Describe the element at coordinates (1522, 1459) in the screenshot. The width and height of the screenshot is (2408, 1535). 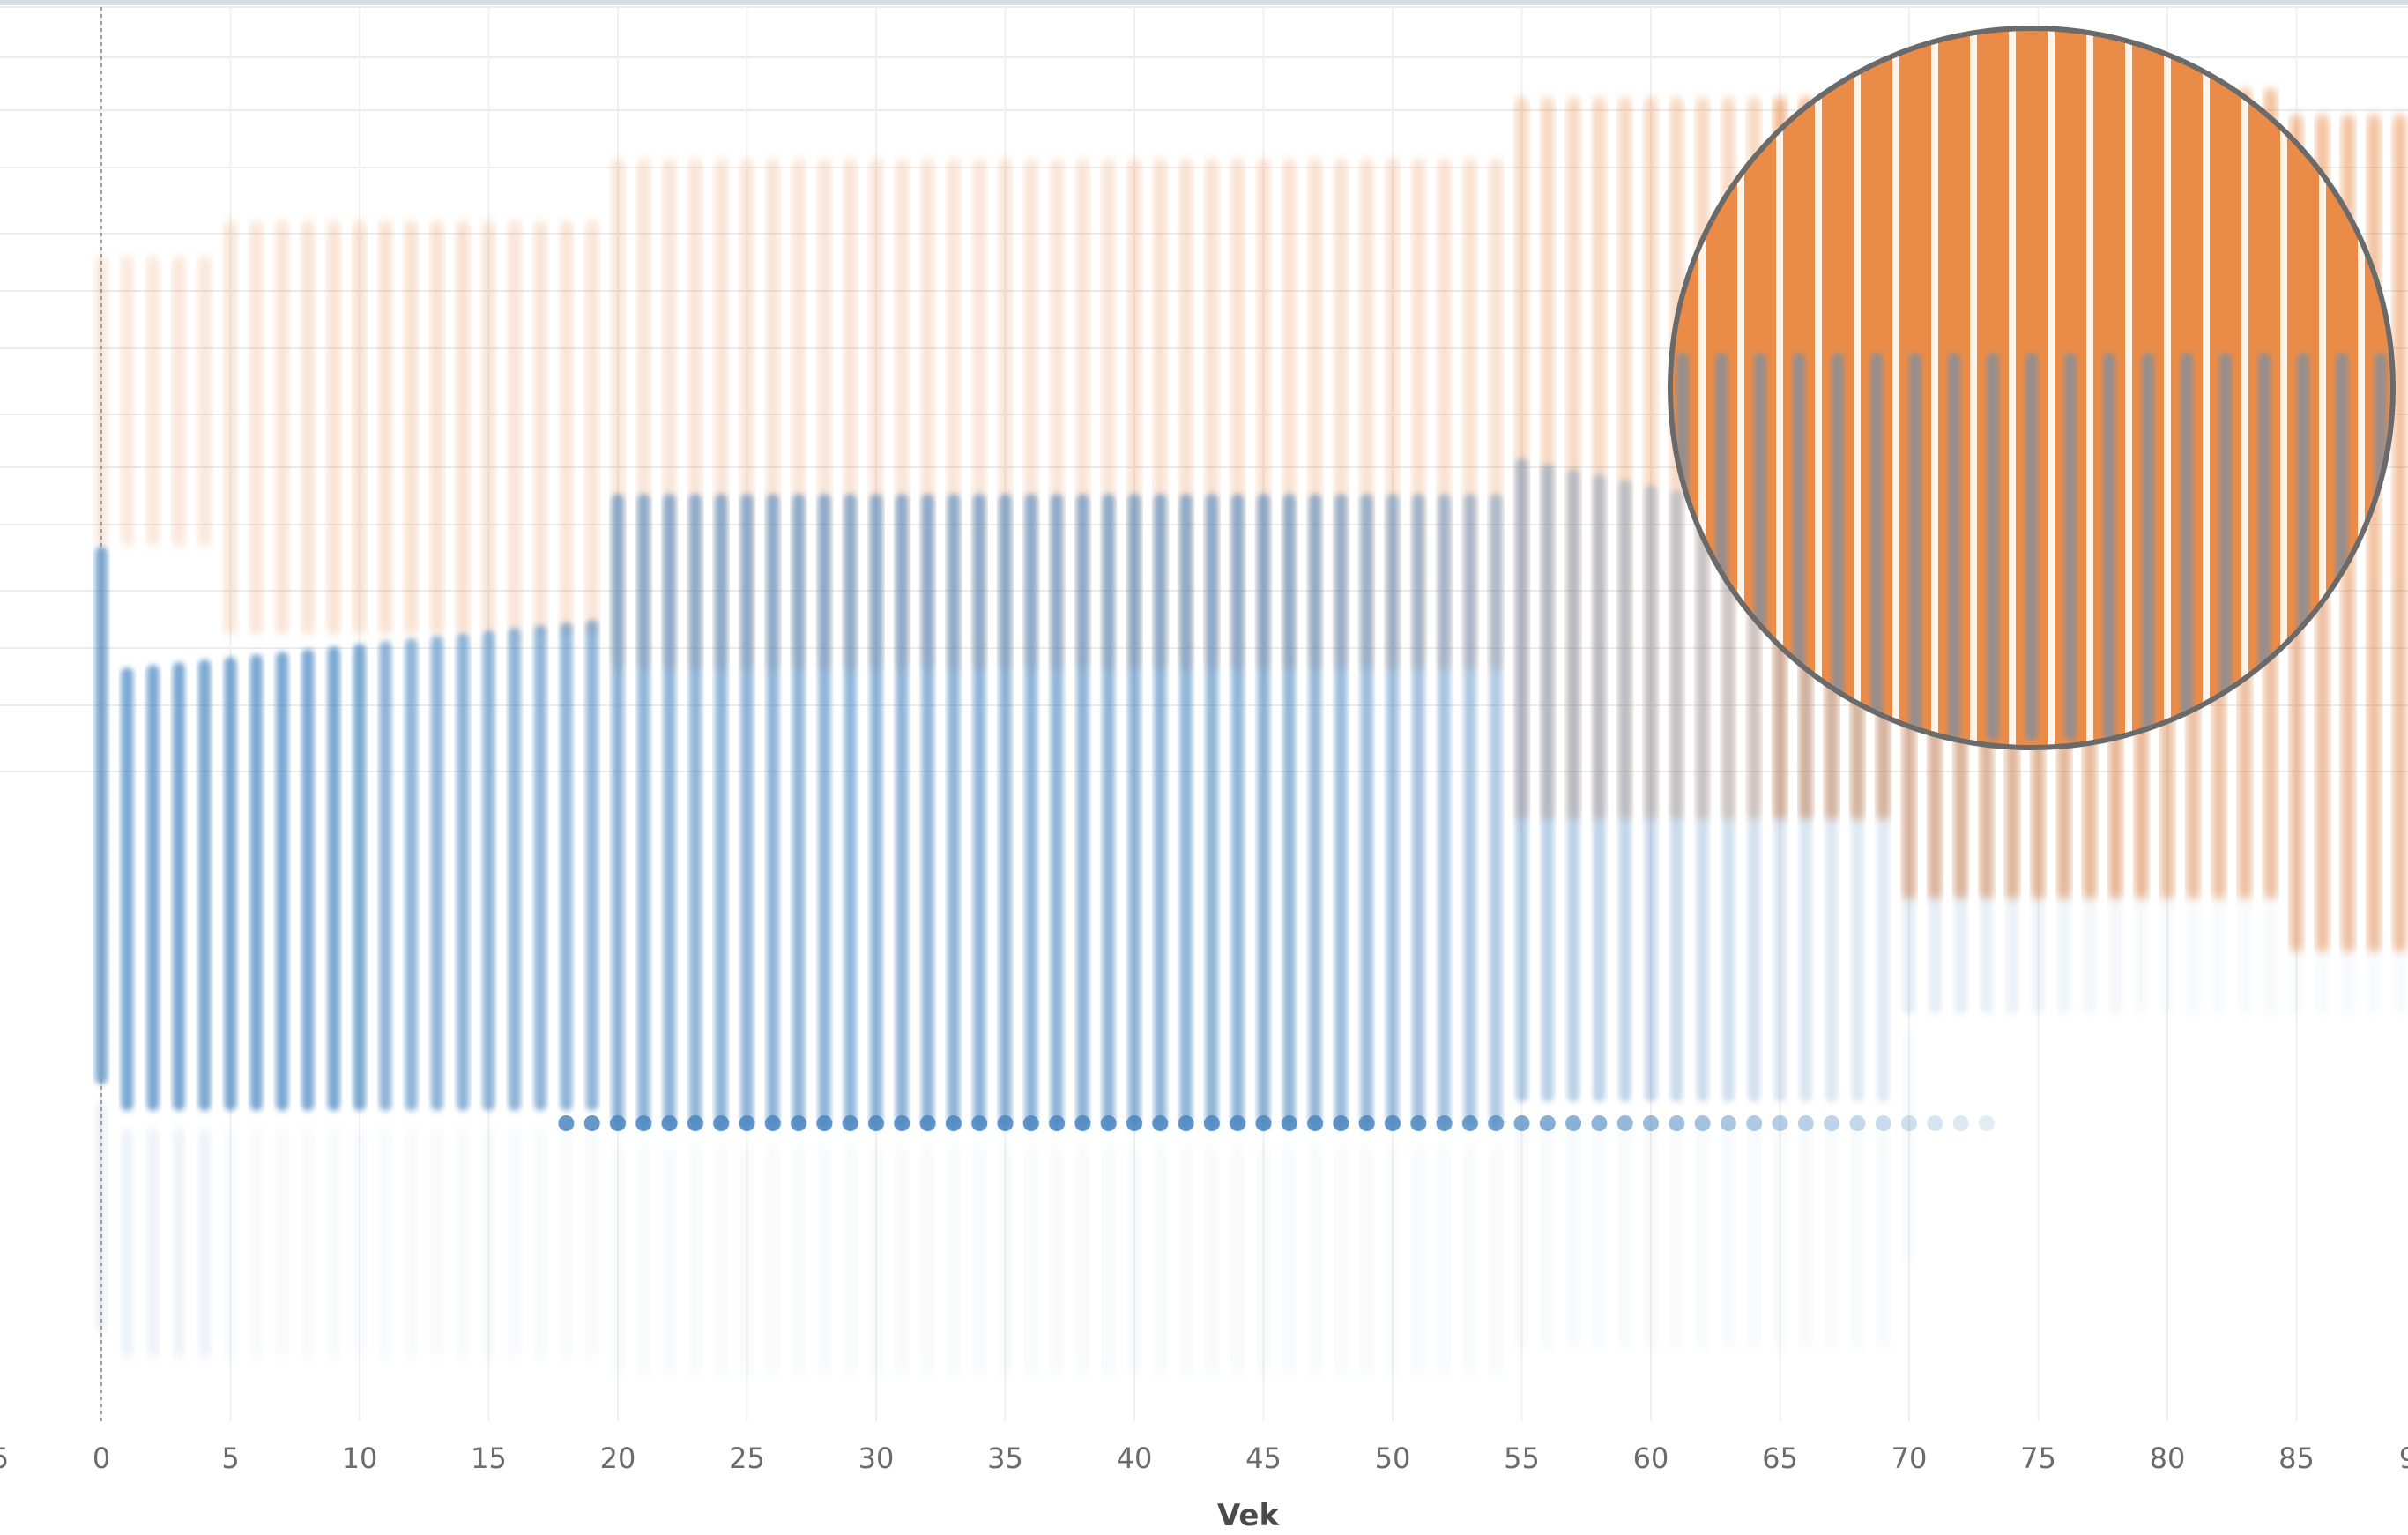
I see `x-tick-label: 55` at that location.